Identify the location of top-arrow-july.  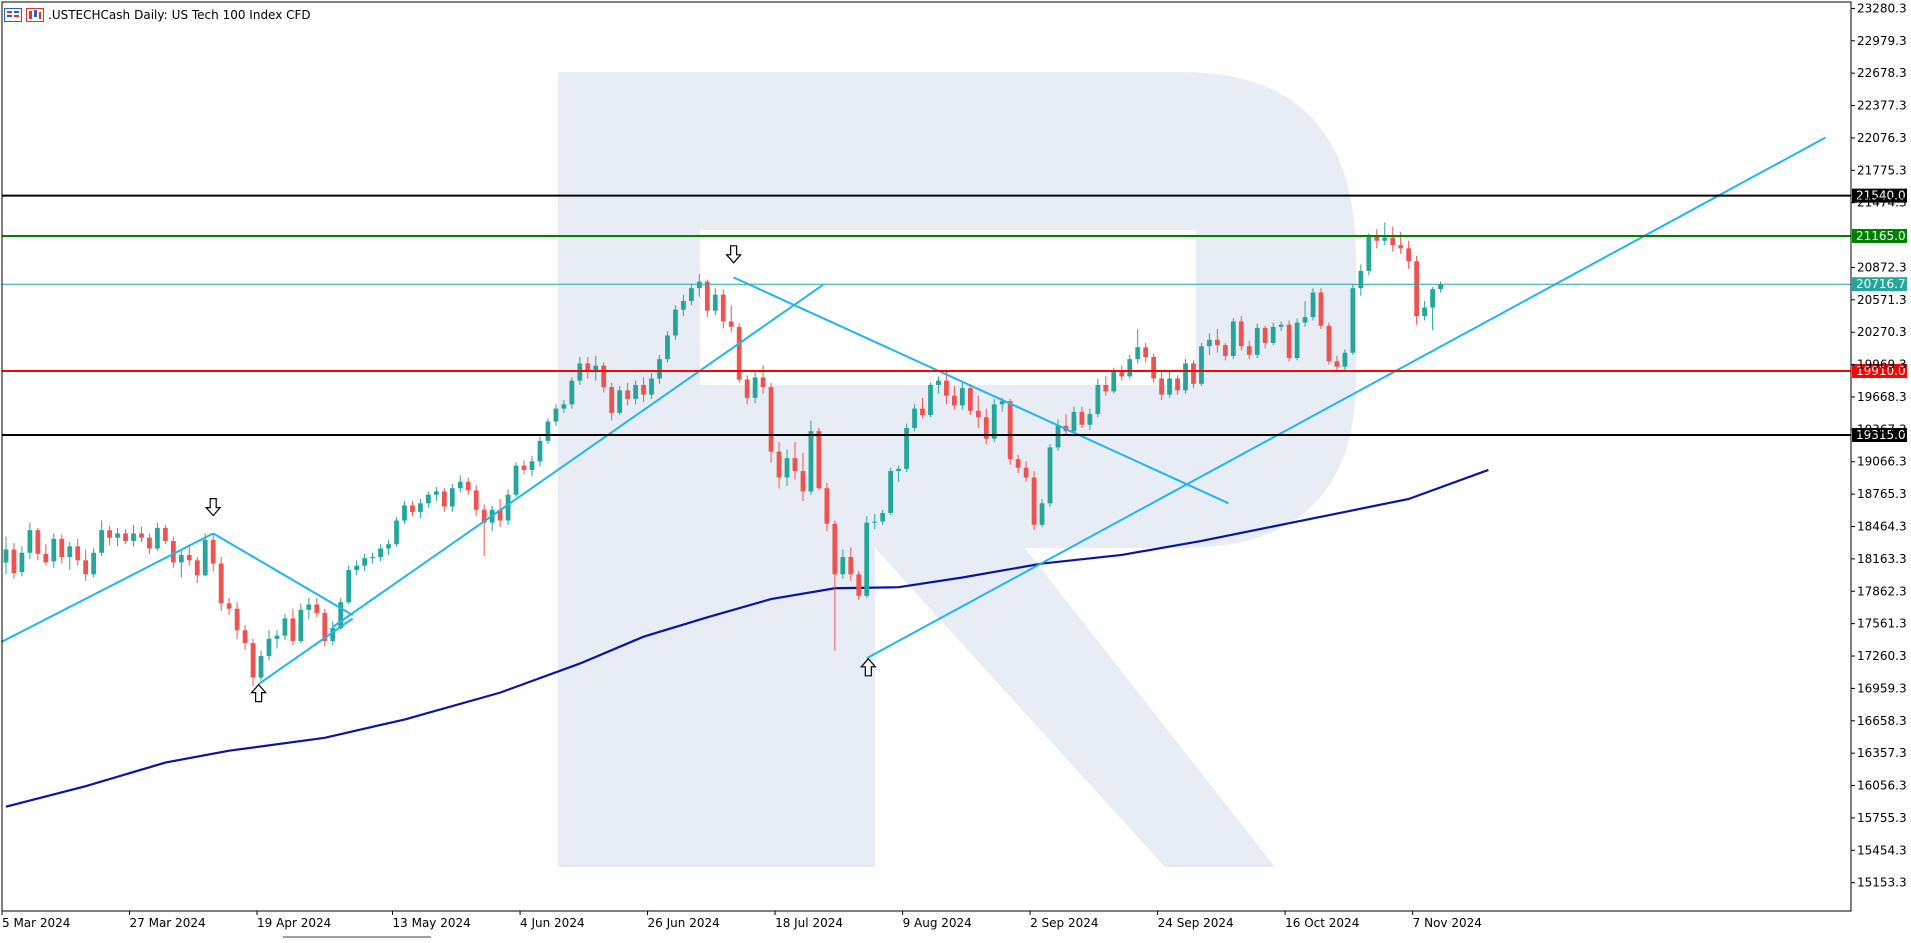
(733, 254).